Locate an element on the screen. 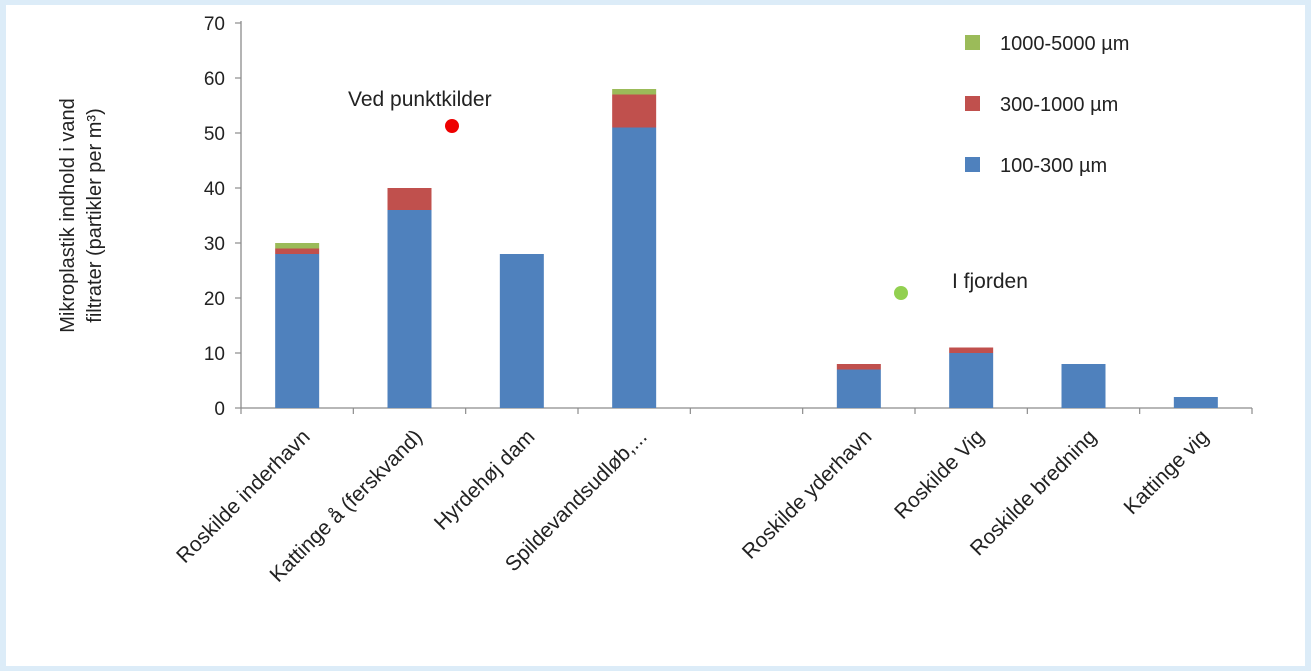 This screenshot has width=1311, height=671. x-tick-label: Roskilde bredning is located at coordinates (1033, 492).